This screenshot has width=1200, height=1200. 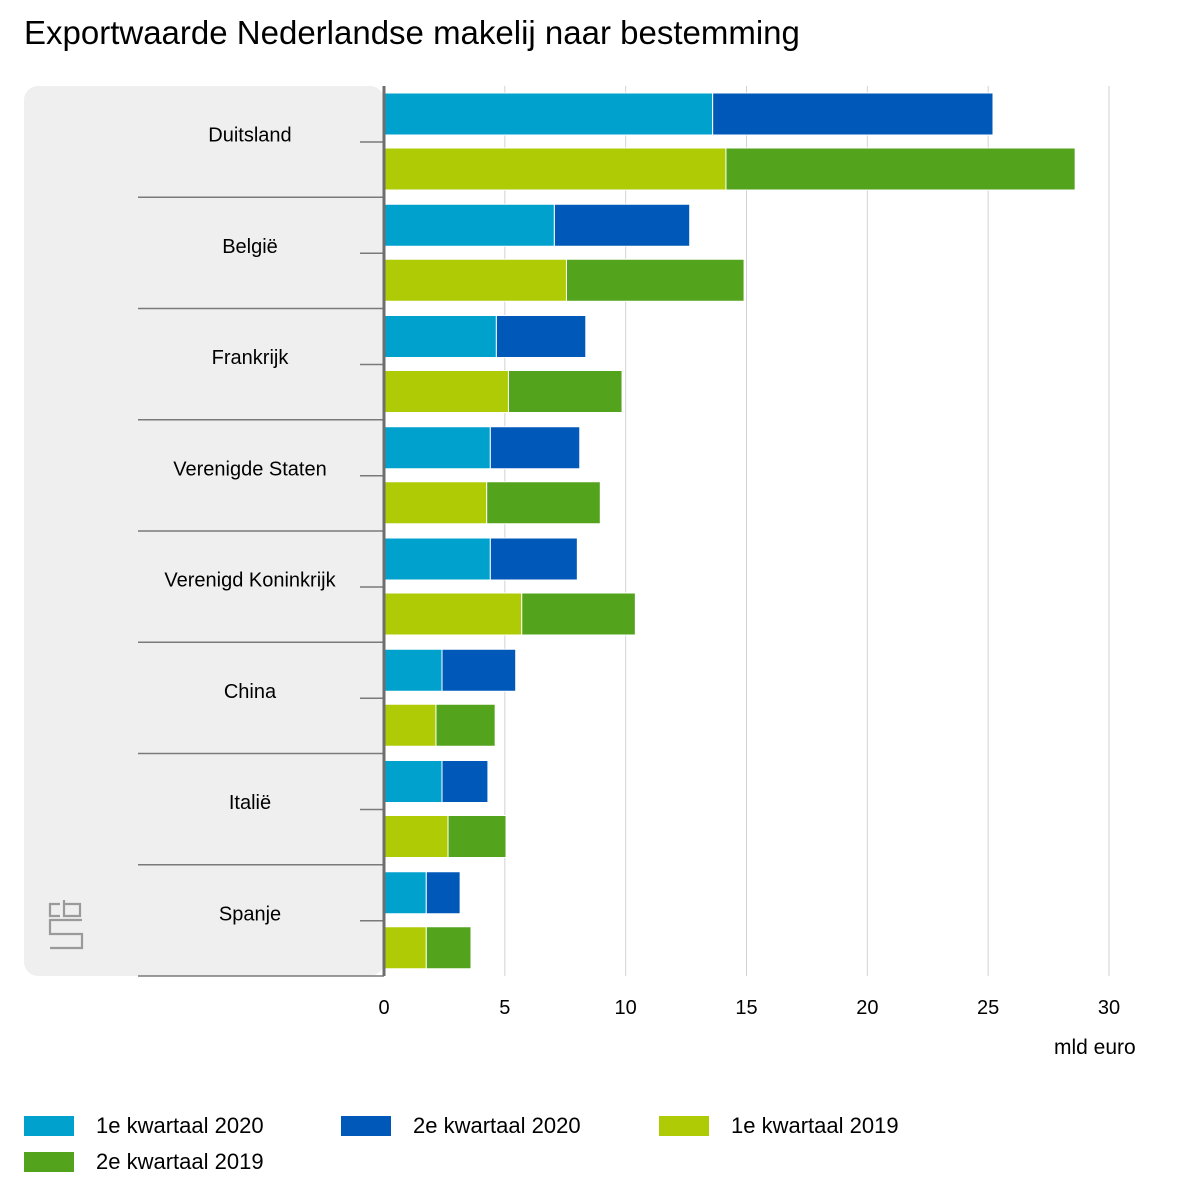 I want to click on category-label: Frankrijk, so click(x=251, y=358).